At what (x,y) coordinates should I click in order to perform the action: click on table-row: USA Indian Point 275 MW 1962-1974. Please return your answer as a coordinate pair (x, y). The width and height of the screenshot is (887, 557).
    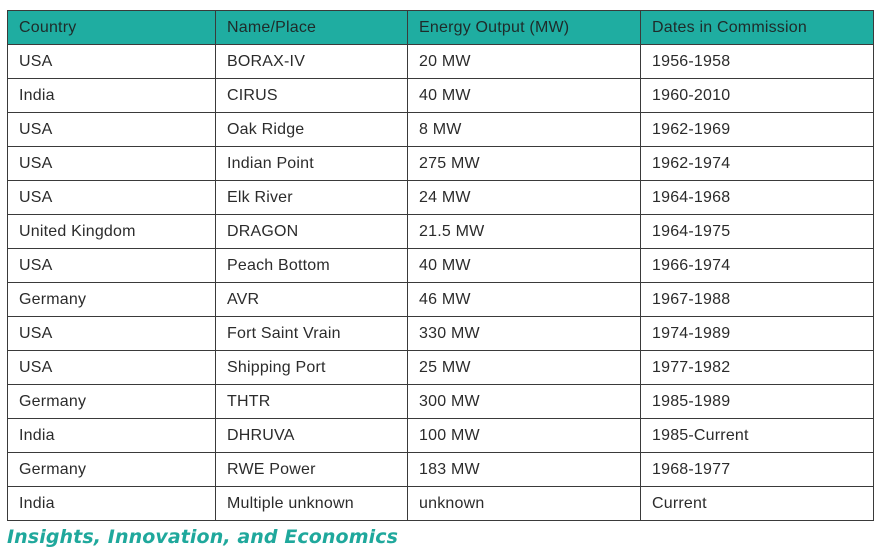
    Looking at the image, I should click on (440, 163).